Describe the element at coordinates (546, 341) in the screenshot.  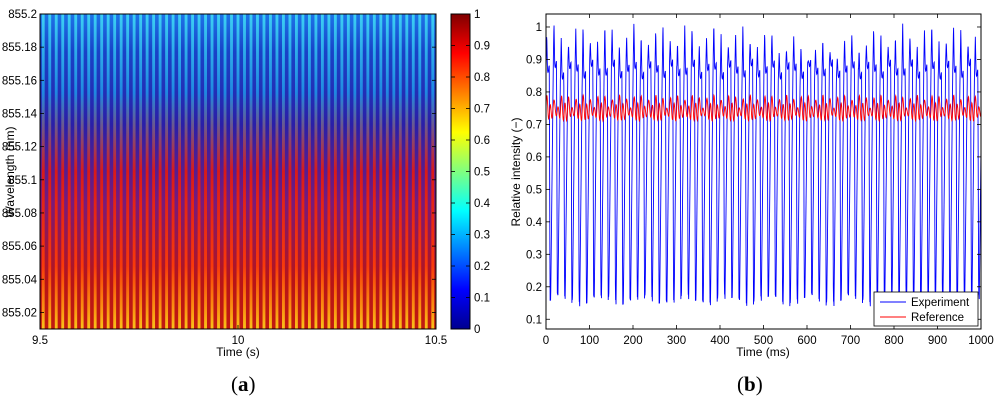
I see `lineplot-x-tick-label: 0` at that location.